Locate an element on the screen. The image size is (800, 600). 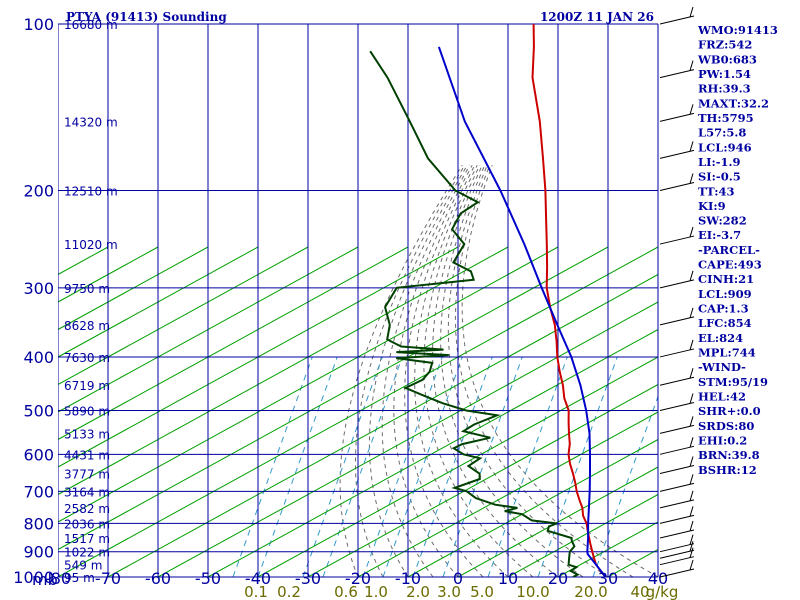
pressure-unit-label: mb is located at coordinates (45, 579).